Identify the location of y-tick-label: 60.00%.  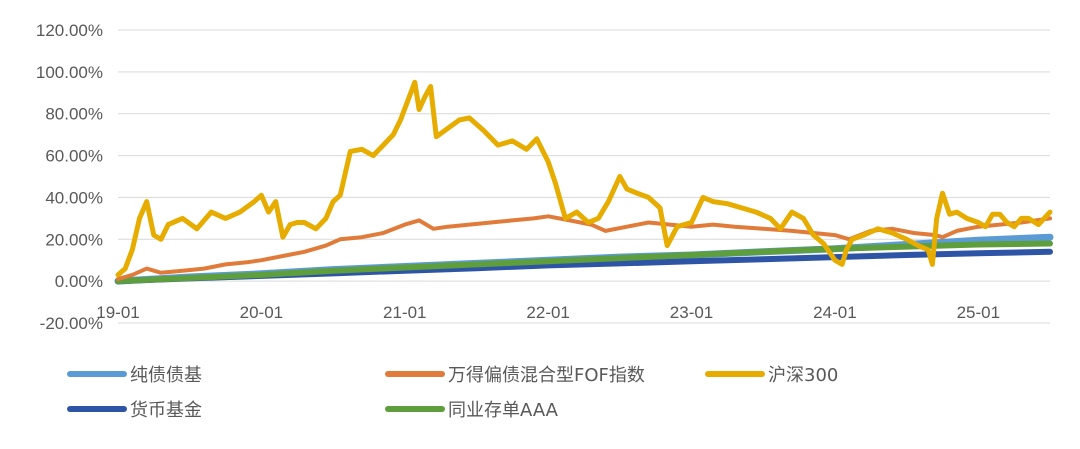
(74, 156).